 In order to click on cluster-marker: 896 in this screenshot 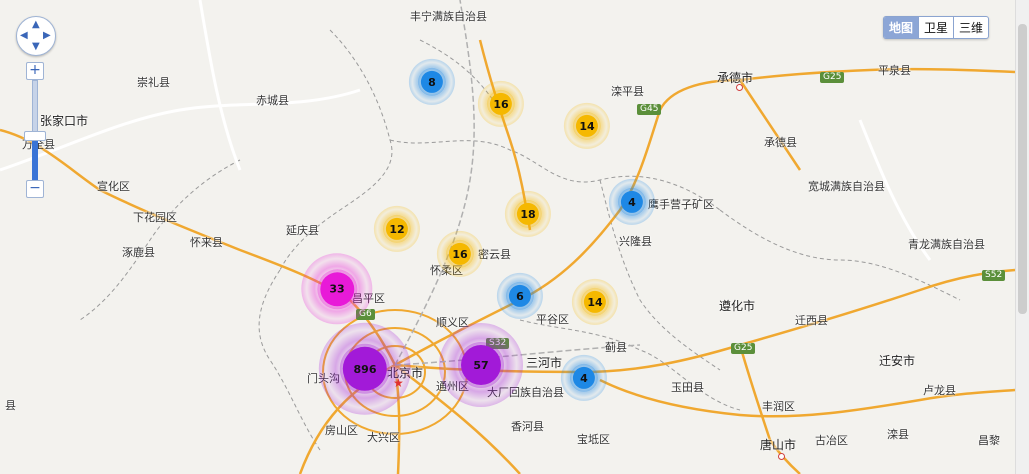, I will do `click(365, 369)`.